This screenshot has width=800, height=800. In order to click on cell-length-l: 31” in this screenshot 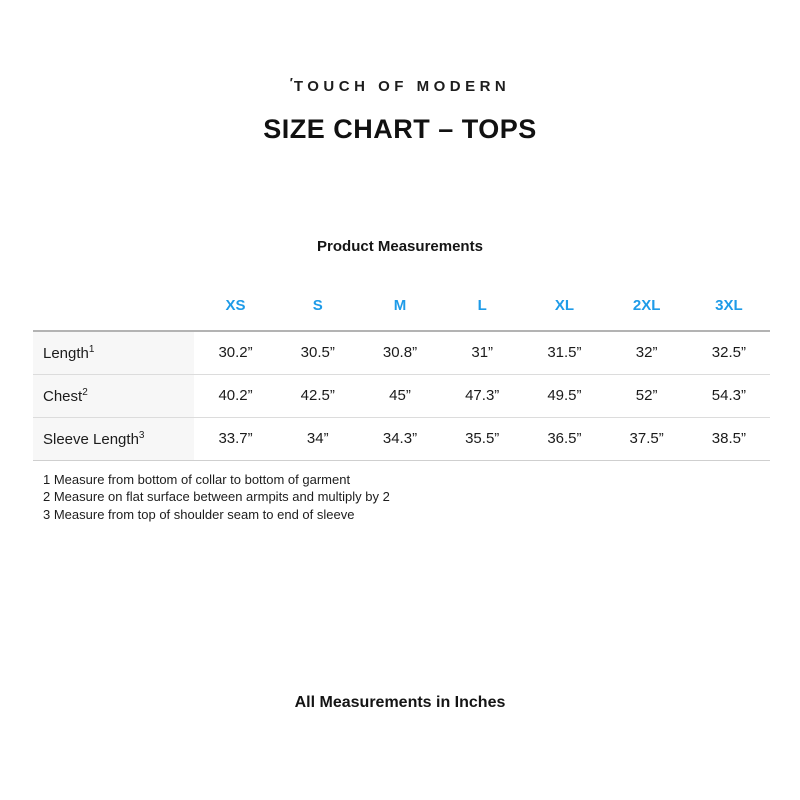, I will do `click(482, 352)`.